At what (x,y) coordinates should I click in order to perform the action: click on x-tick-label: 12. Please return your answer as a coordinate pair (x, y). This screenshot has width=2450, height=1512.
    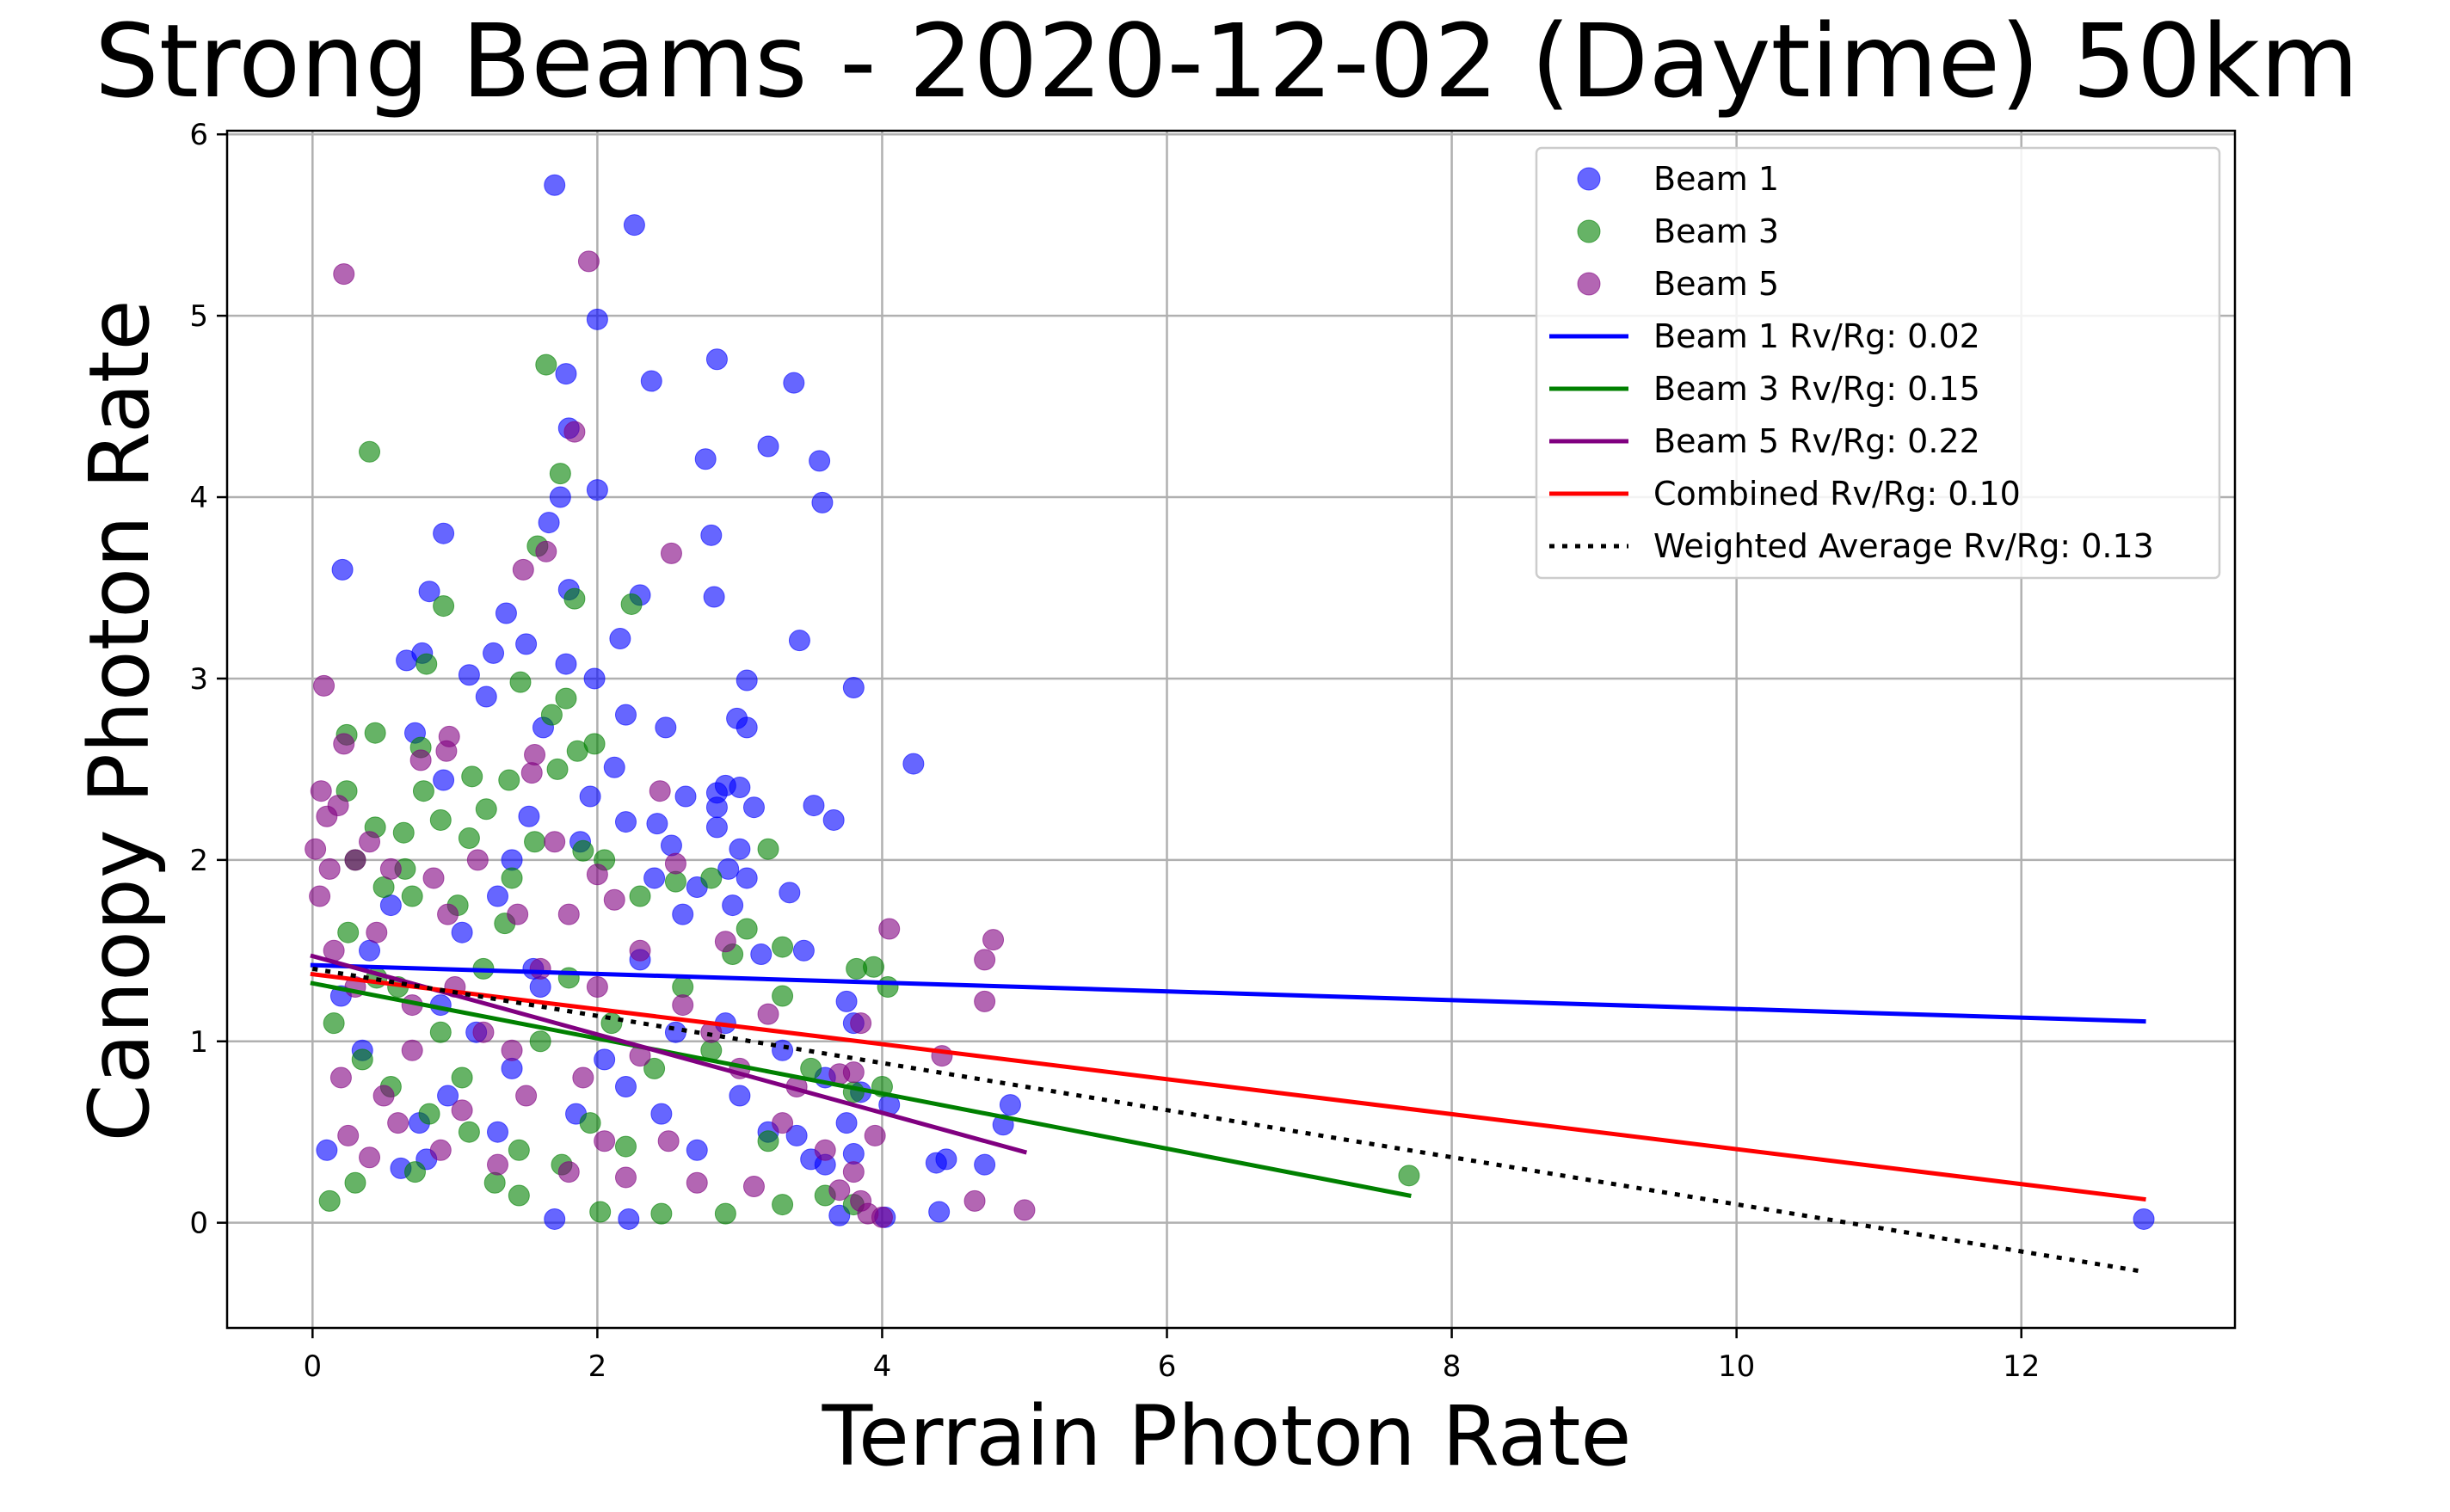
    Looking at the image, I should click on (2021, 1366).